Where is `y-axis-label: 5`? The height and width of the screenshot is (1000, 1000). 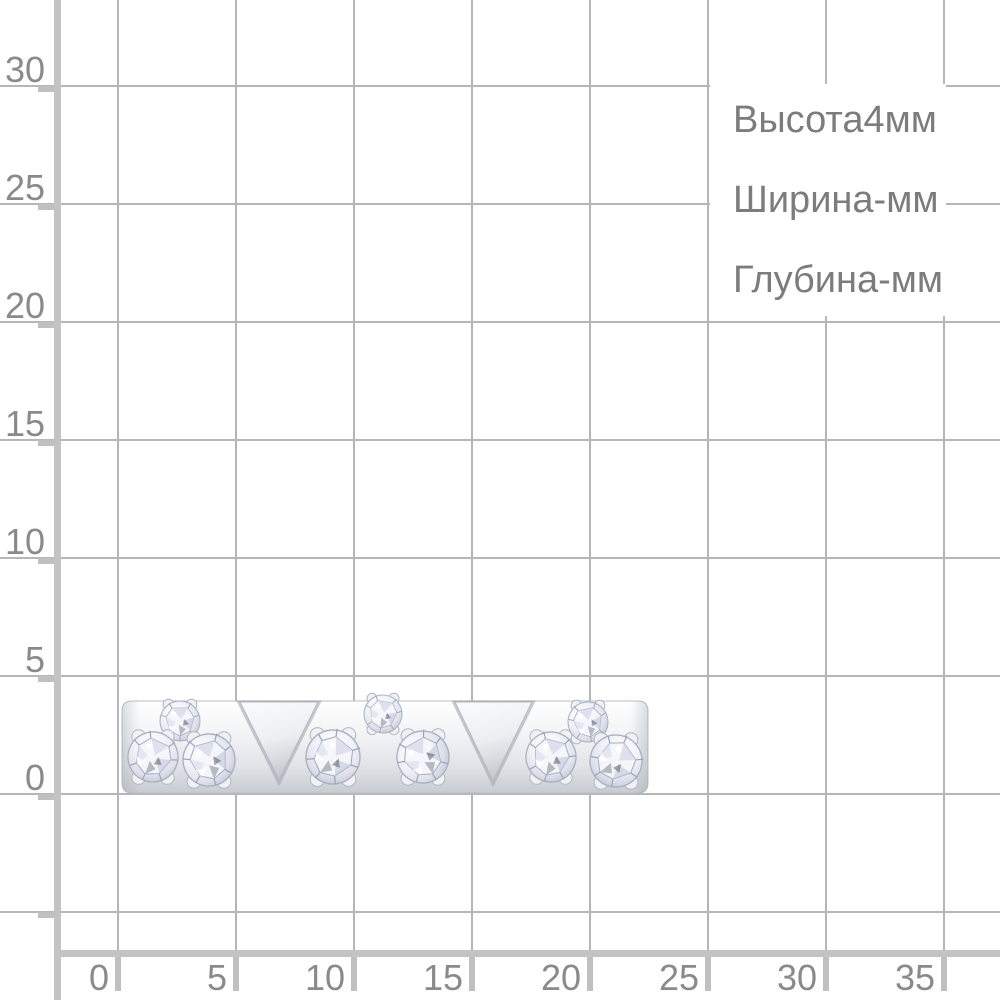
y-axis-label: 5 is located at coordinates (34, 659).